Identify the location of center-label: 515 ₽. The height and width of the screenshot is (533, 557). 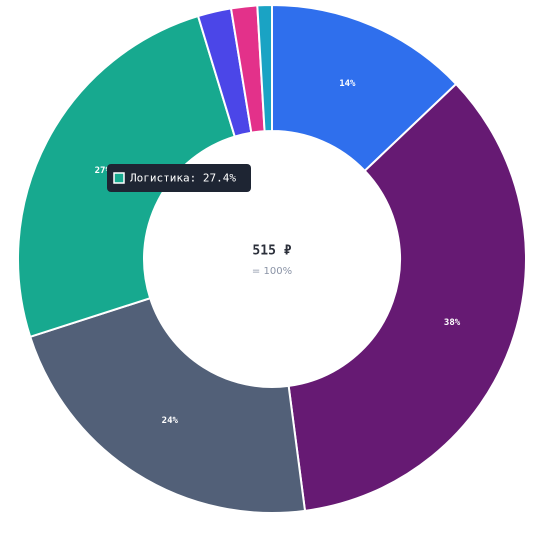
(271, 251).